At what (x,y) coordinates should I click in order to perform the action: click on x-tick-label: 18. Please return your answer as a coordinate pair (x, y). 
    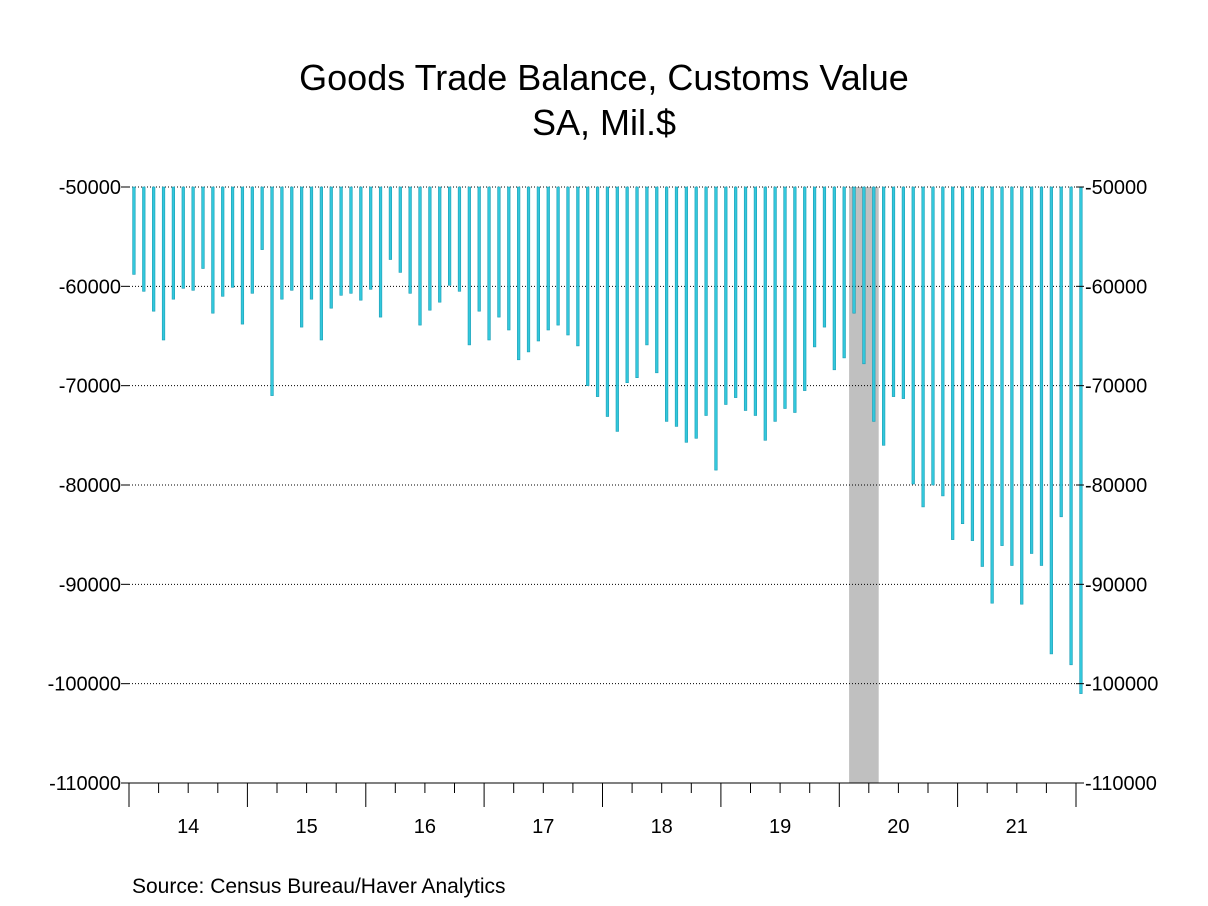
    Looking at the image, I should click on (662, 827).